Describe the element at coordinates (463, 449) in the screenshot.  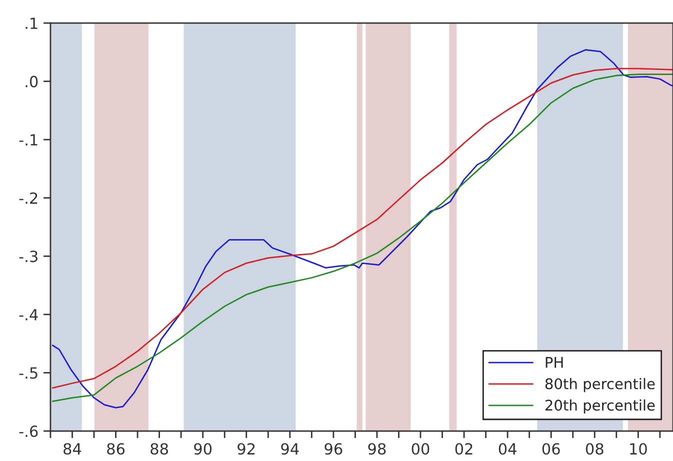
I see `x-tick-label: 02` at that location.